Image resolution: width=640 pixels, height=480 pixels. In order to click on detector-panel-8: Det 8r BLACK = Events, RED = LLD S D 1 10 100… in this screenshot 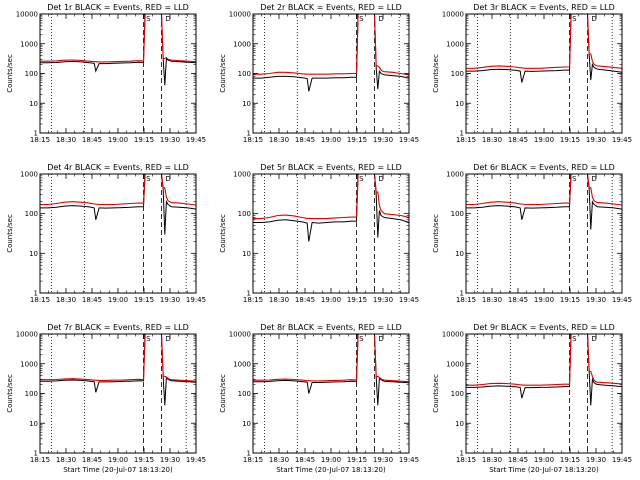, I will do `click(319, 400)`.